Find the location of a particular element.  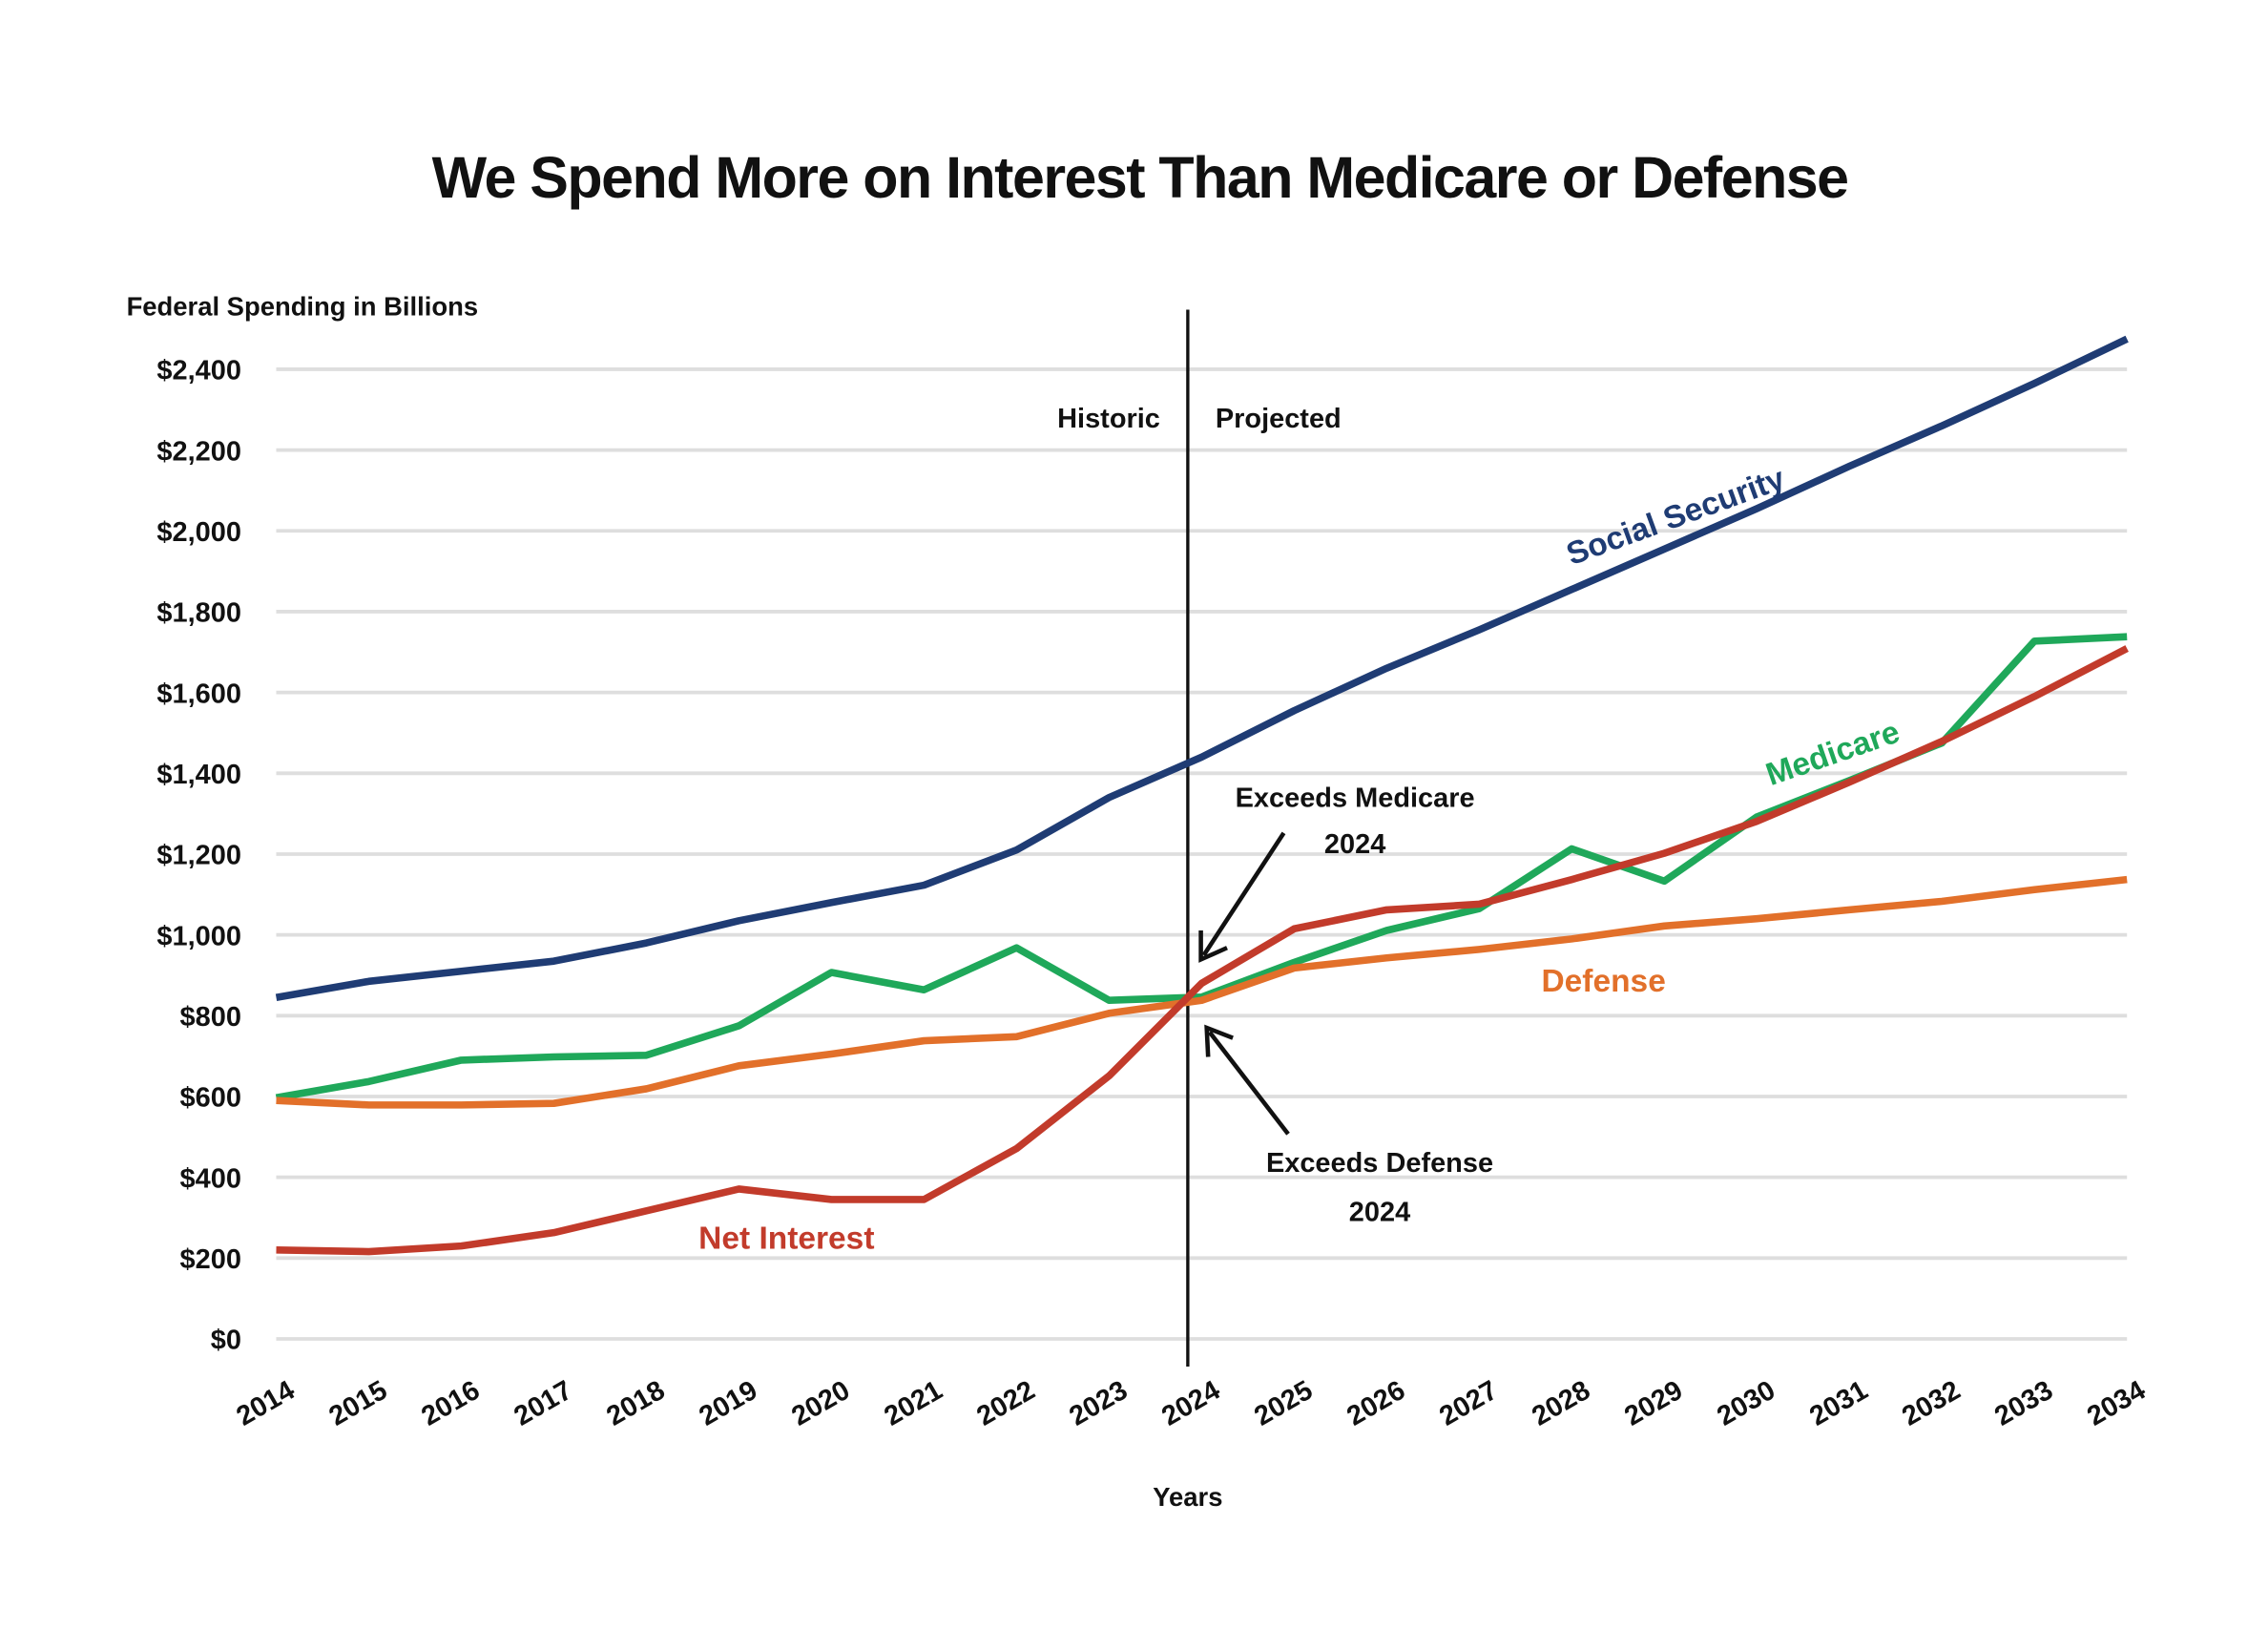

x-tick-label: 2022 is located at coordinates (1005, 1403).